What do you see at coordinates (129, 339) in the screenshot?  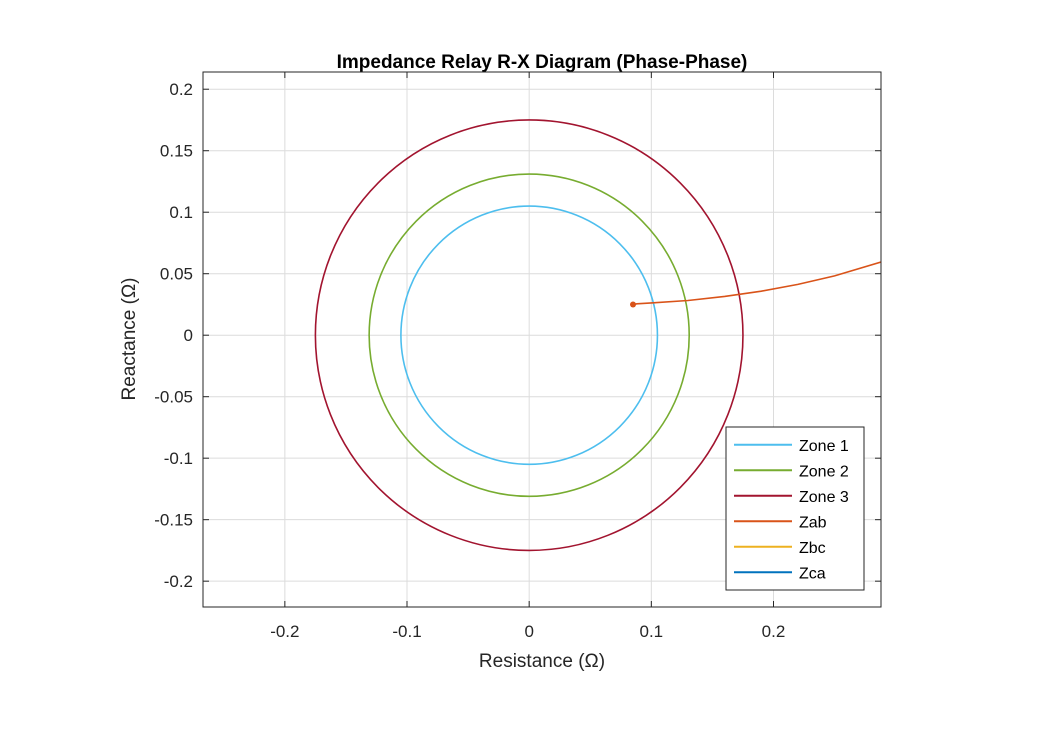 I see `y-axis-label: Reactance (Ω)` at bounding box center [129, 339].